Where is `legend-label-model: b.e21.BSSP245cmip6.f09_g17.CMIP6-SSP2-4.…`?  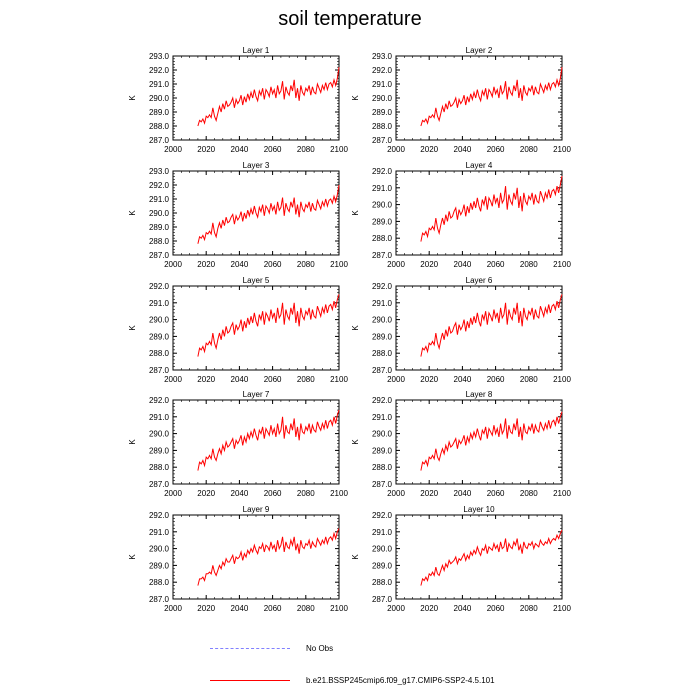
legend-label-model: b.e21.BSSP245cmip6.f09_g17.CMIP6-SSP2-4.… is located at coordinates (400, 680).